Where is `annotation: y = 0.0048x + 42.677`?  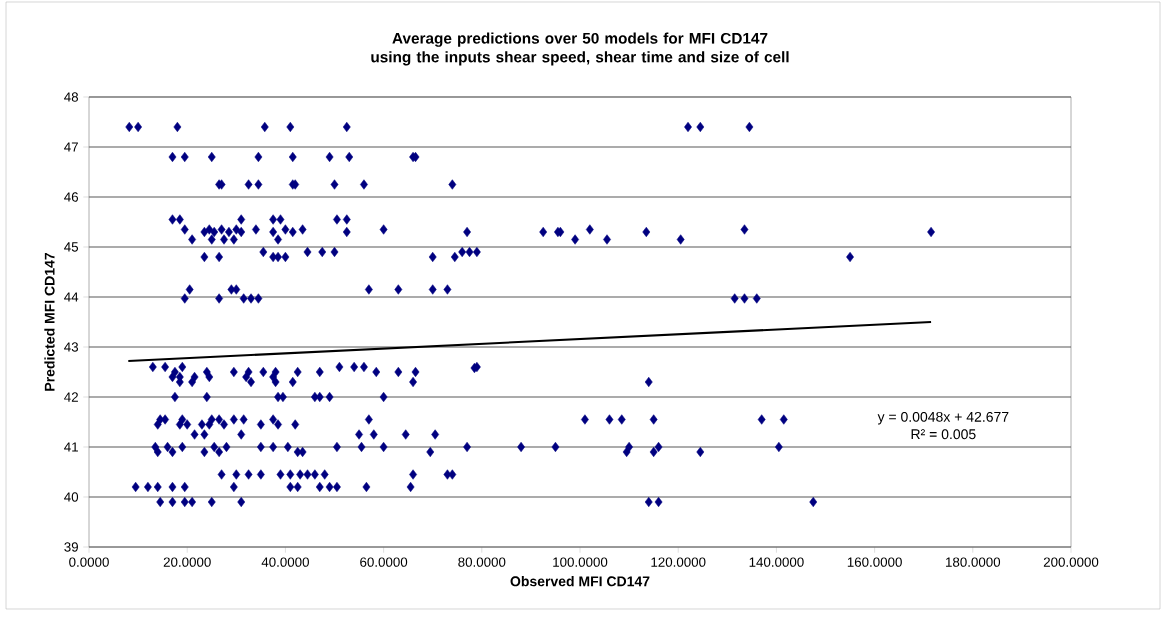 annotation: y = 0.0048x + 42.677 is located at coordinates (943, 418).